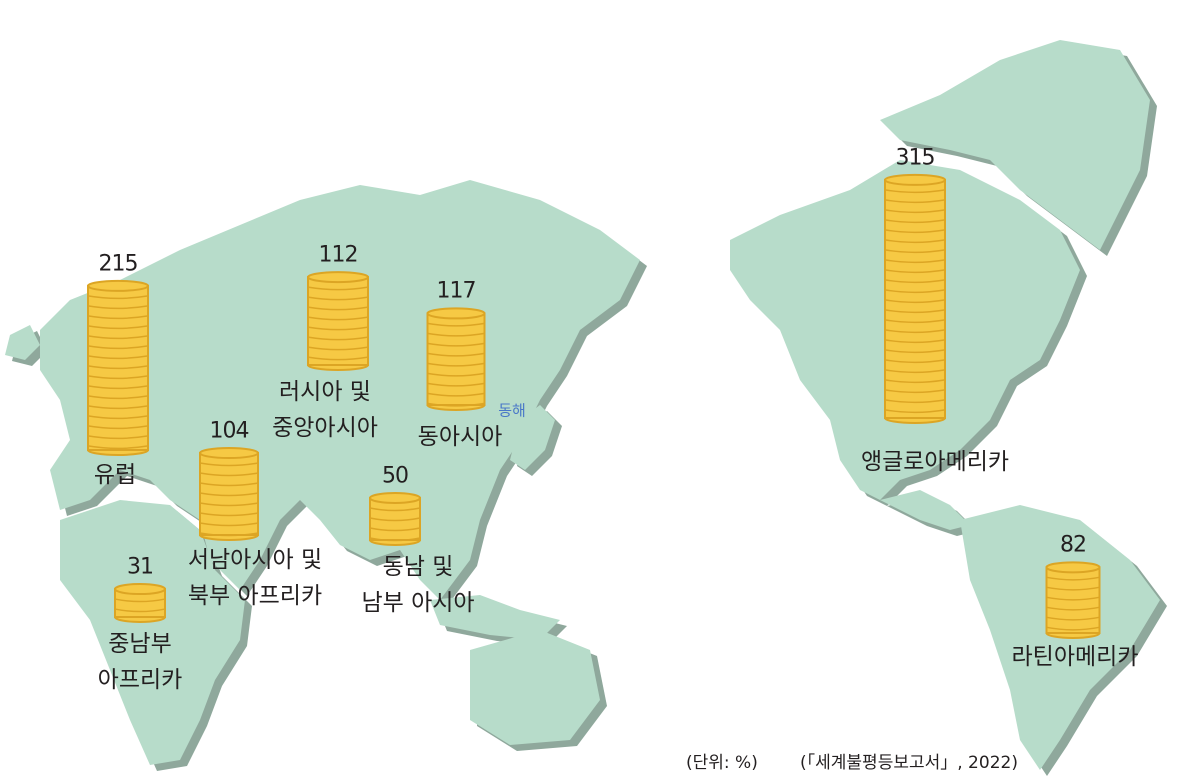 This screenshot has width=1182, height=782. I want to click on indonesia-landmass, so click(495, 617).